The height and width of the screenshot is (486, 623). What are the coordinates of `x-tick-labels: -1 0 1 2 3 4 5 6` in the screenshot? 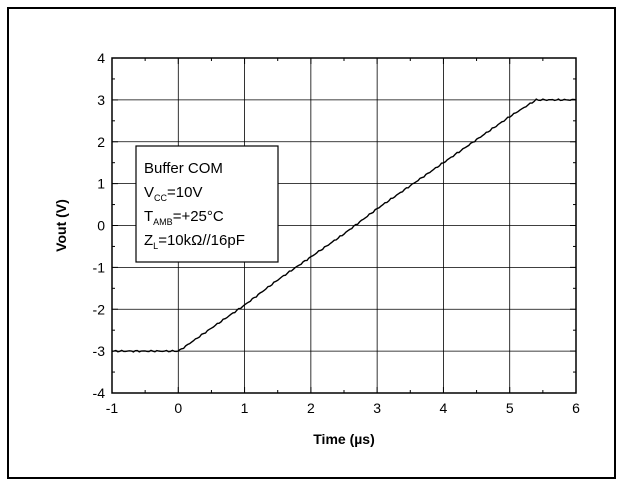 It's located at (343, 408).